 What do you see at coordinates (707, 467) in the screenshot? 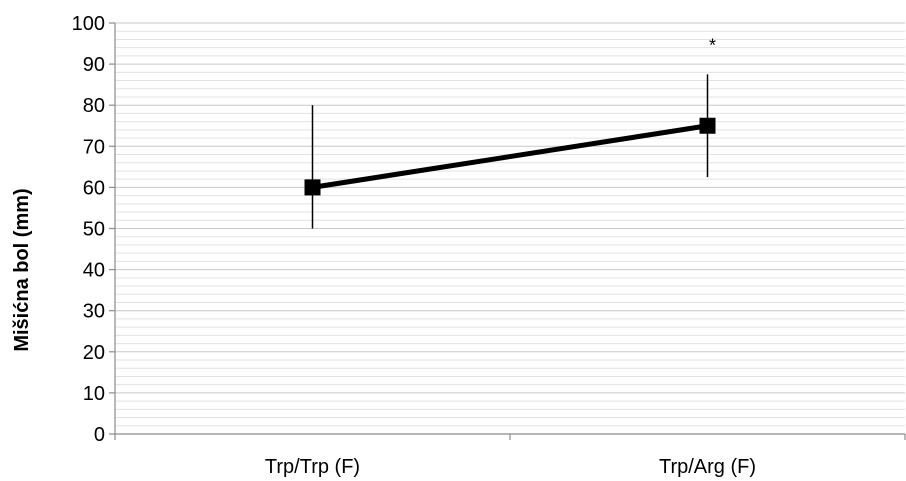
I see `x-tick-label: Trp/Arg (F)` at bounding box center [707, 467].